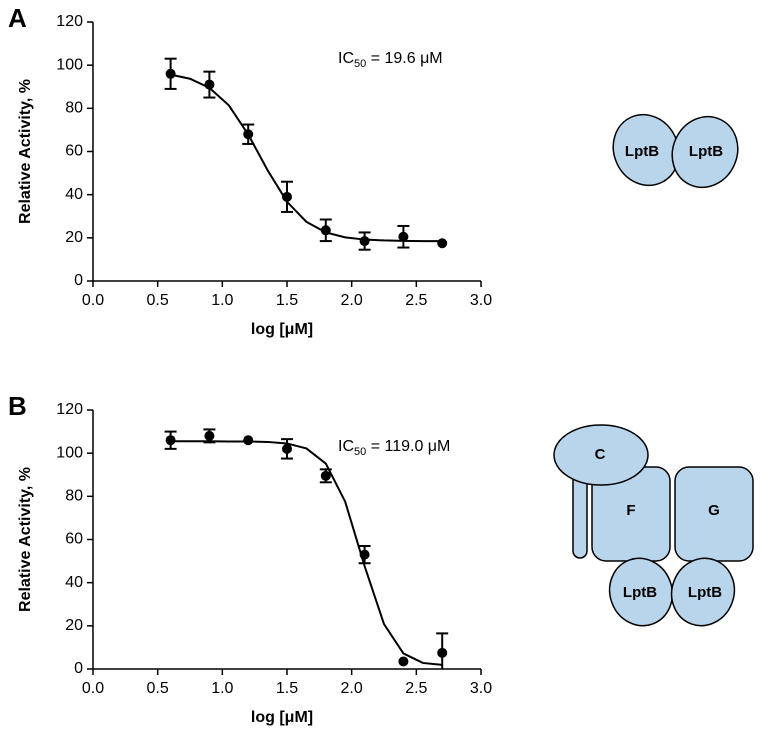 The height and width of the screenshot is (746, 762). Describe the element at coordinates (714, 510) in the screenshot. I see `diagram-label: G` at that location.